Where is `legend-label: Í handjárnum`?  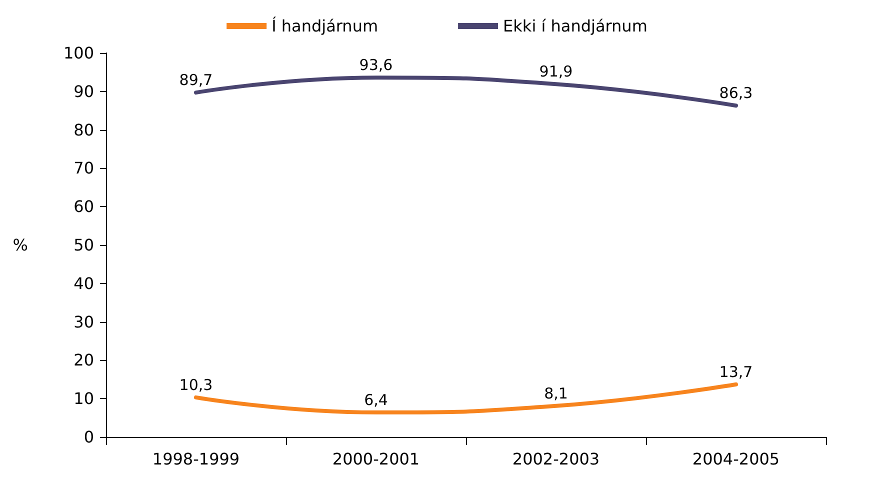
legend-label: Í handjárnum is located at coordinates (325, 26).